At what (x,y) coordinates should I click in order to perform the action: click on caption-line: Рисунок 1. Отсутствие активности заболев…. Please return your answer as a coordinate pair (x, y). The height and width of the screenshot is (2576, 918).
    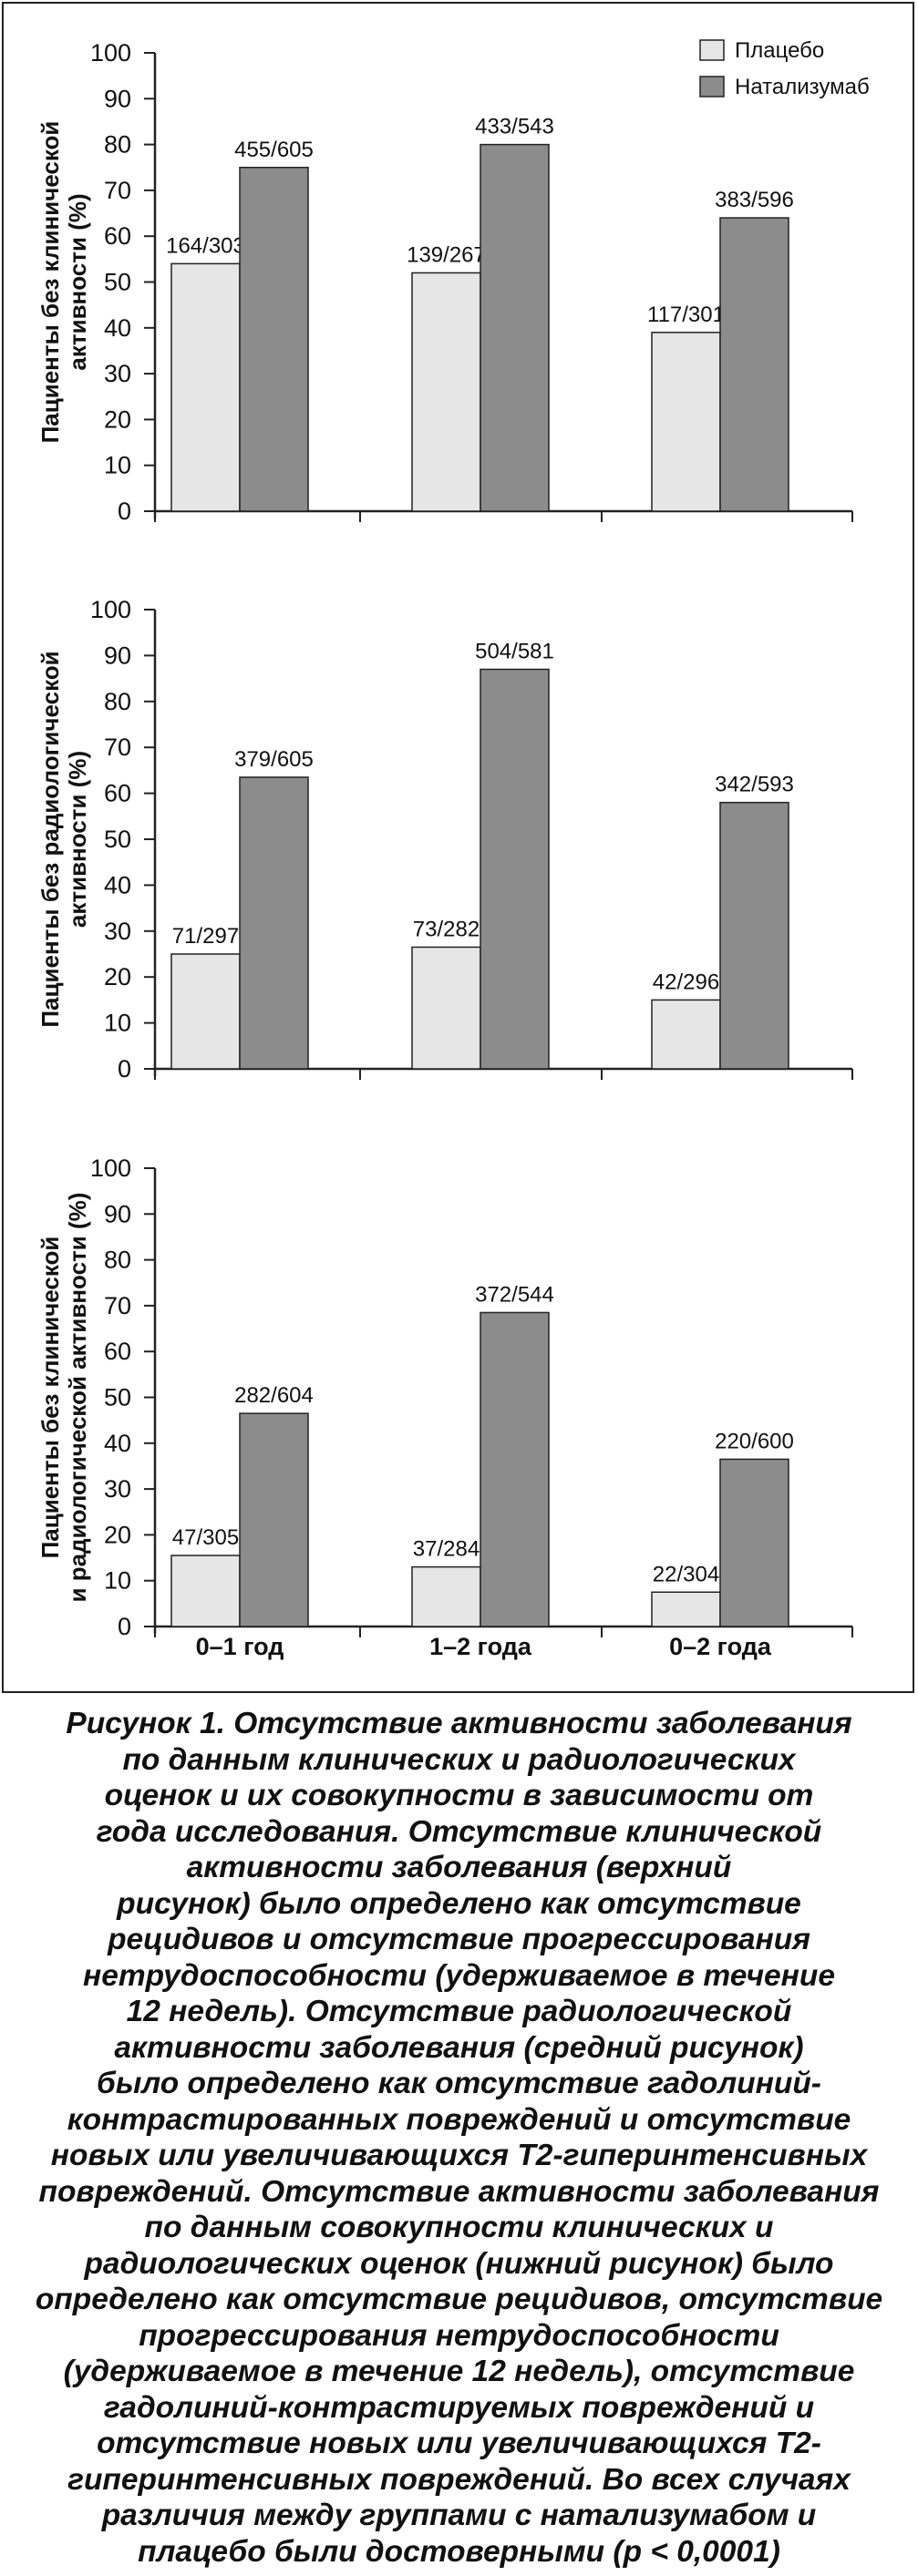
    Looking at the image, I should click on (459, 1724).